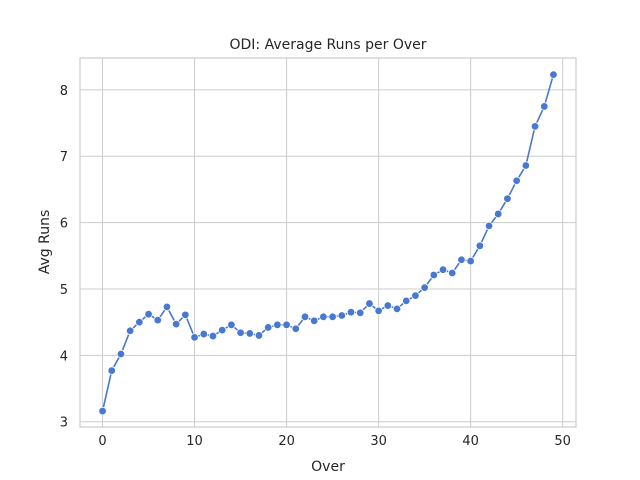 This screenshot has height=480, width=640. What do you see at coordinates (64, 91) in the screenshot?
I see `y-tick-label: 8` at bounding box center [64, 91].